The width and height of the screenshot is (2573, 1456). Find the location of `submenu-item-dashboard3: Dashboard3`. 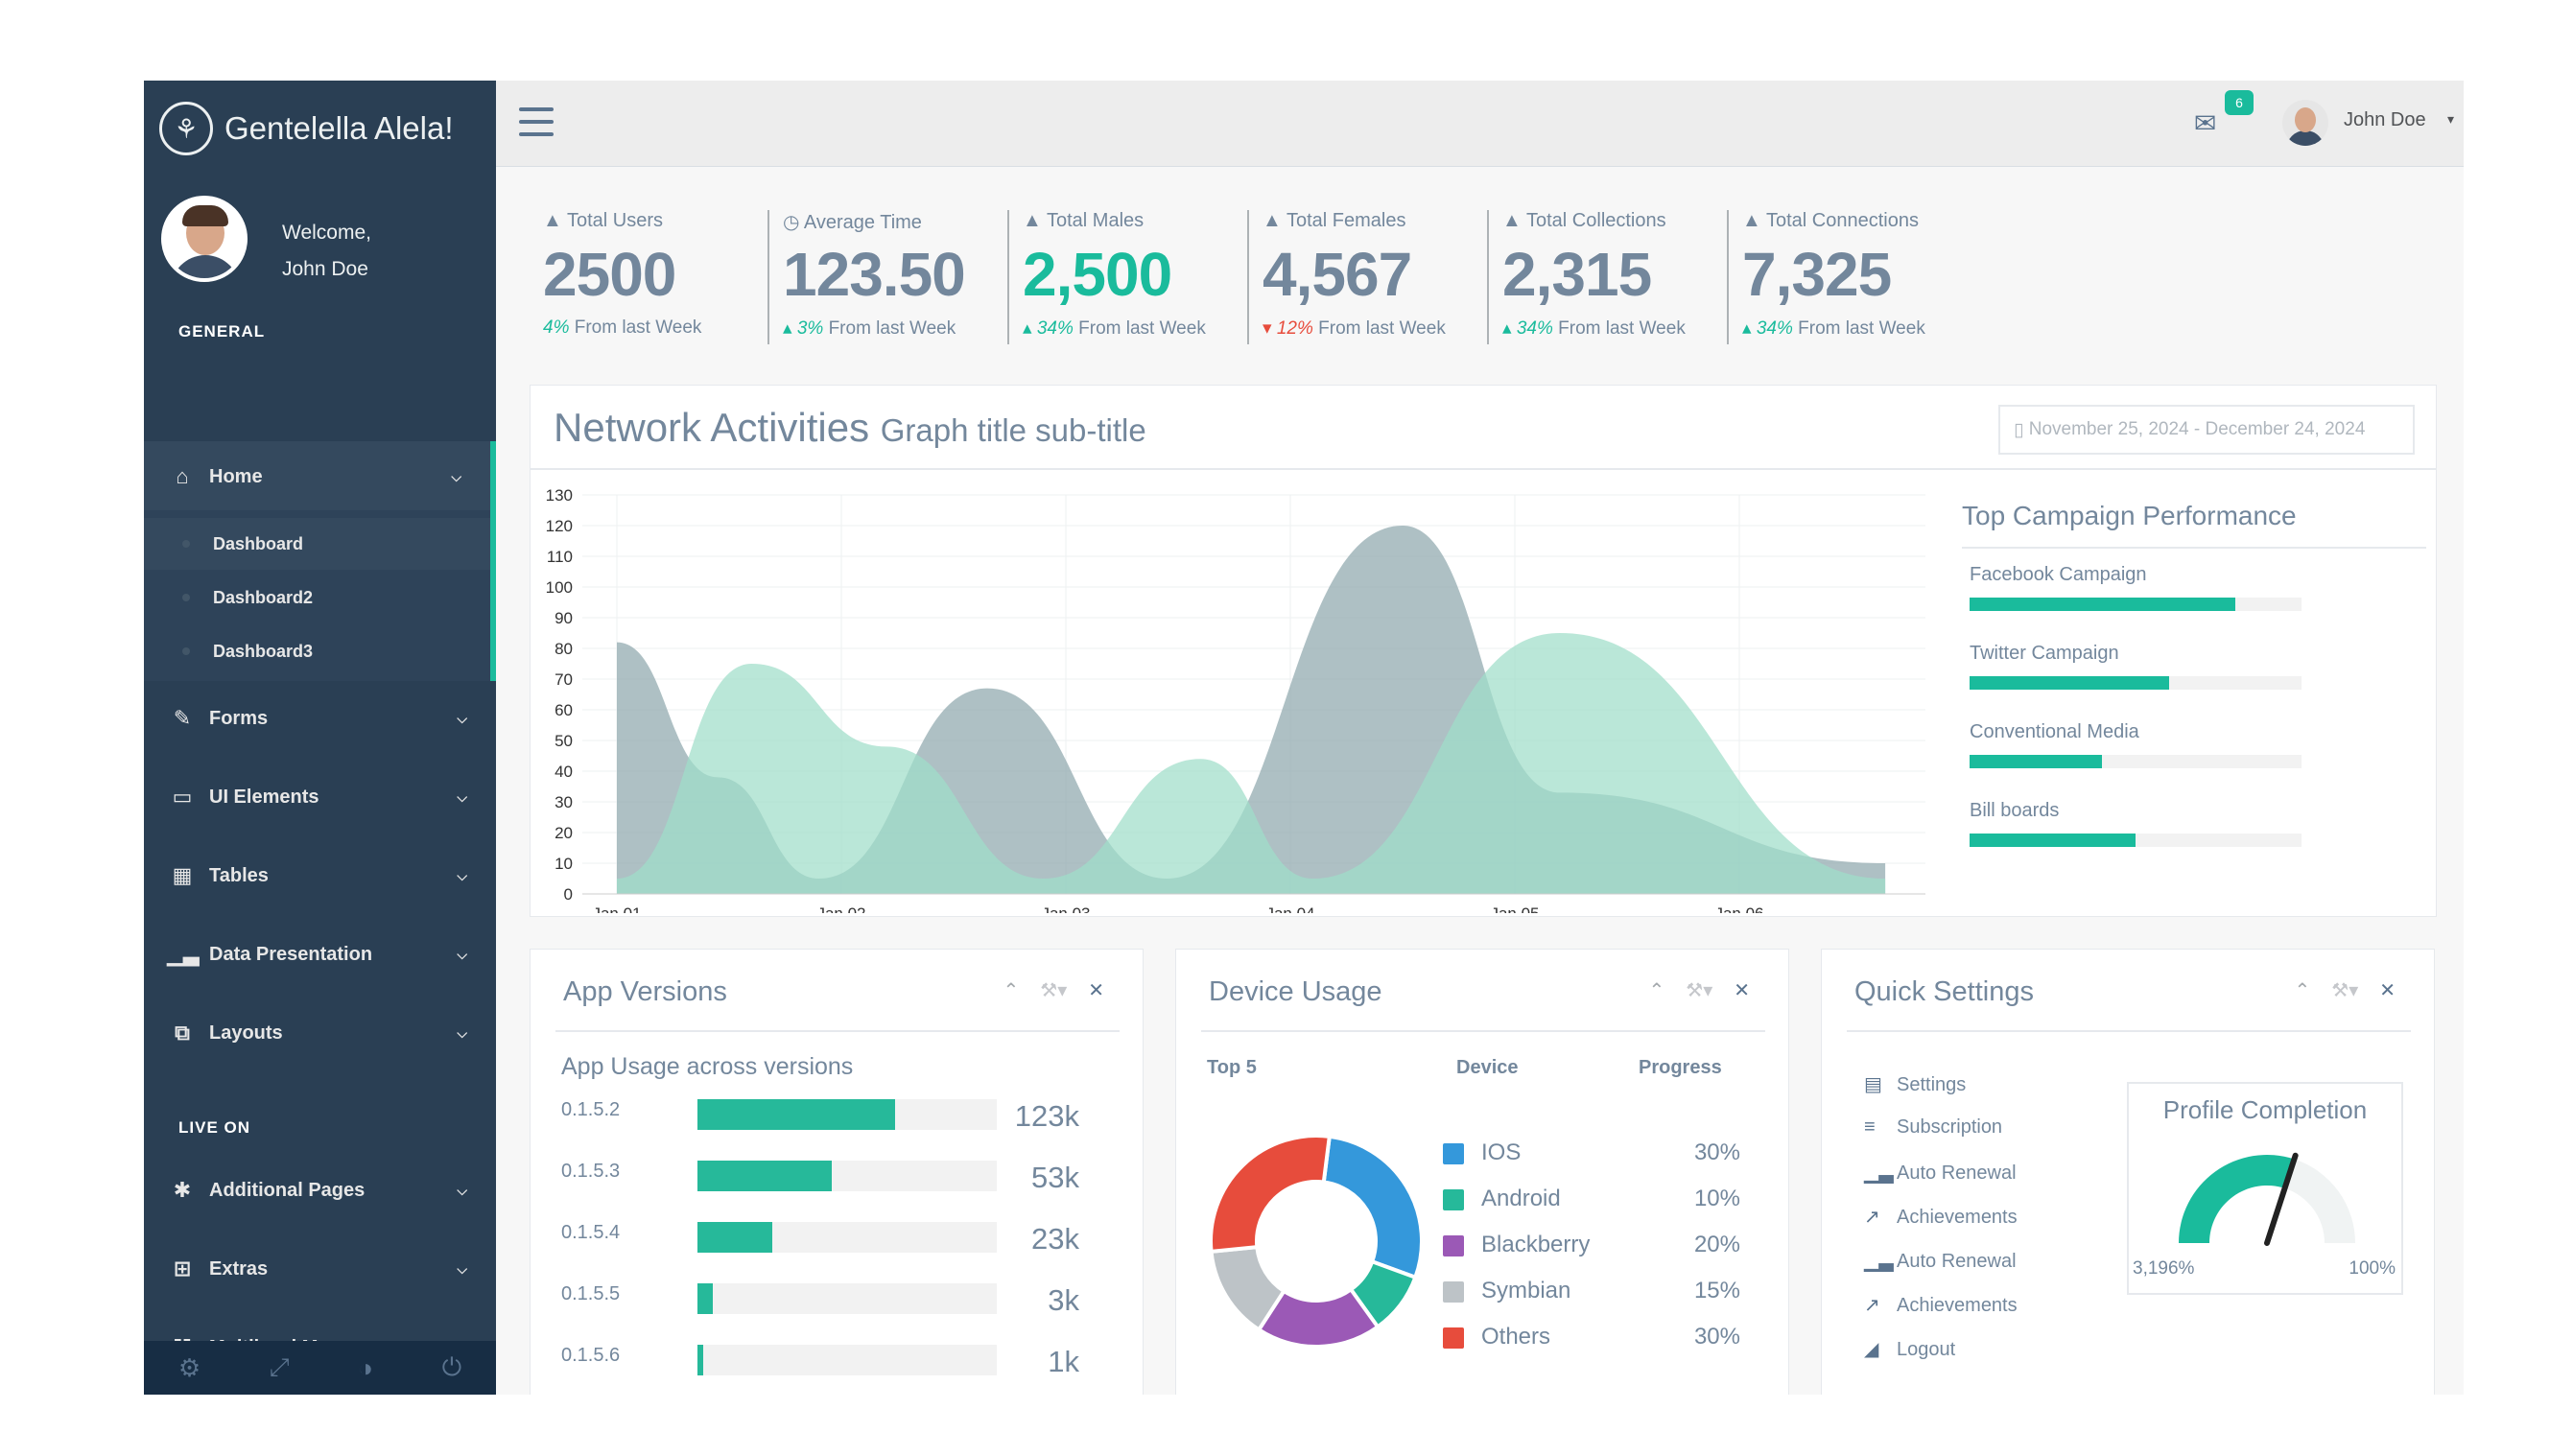

submenu-item-dashboard3: Dashboard3 is located at coordinates (317, 651).